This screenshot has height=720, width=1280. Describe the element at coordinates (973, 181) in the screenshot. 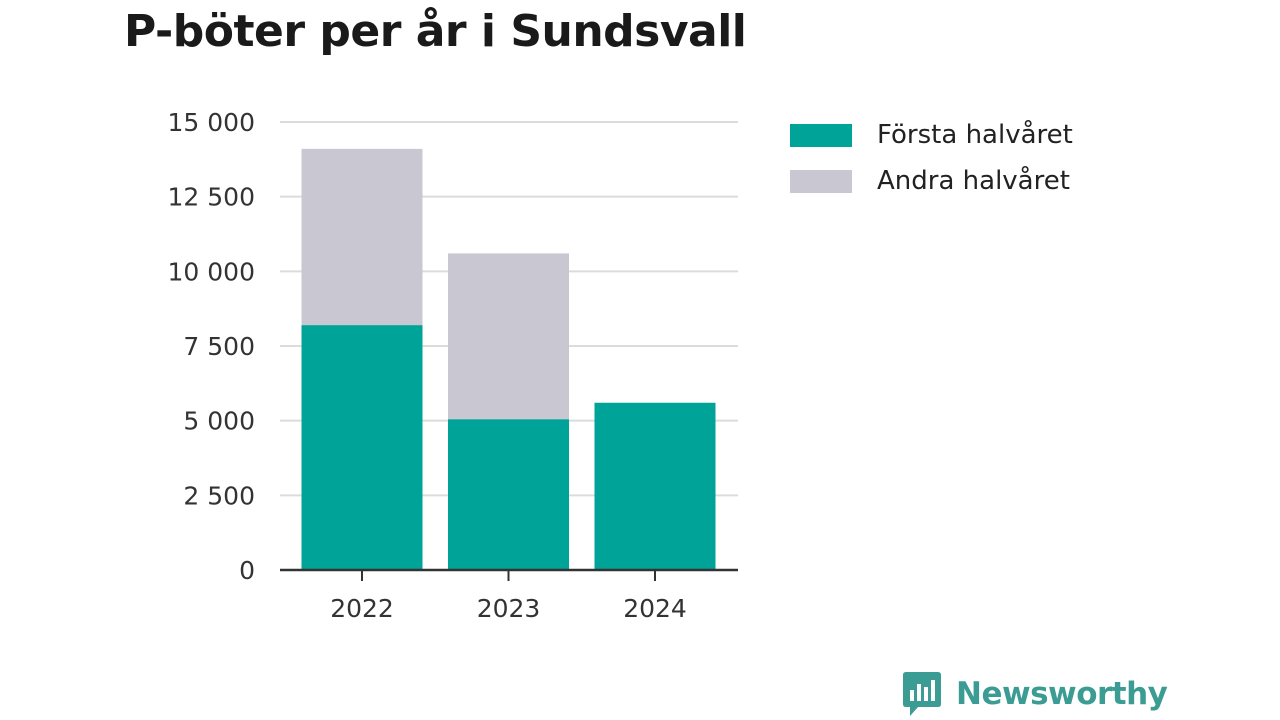

I see `legend-label-second-half: Andra halvåret` at that location.